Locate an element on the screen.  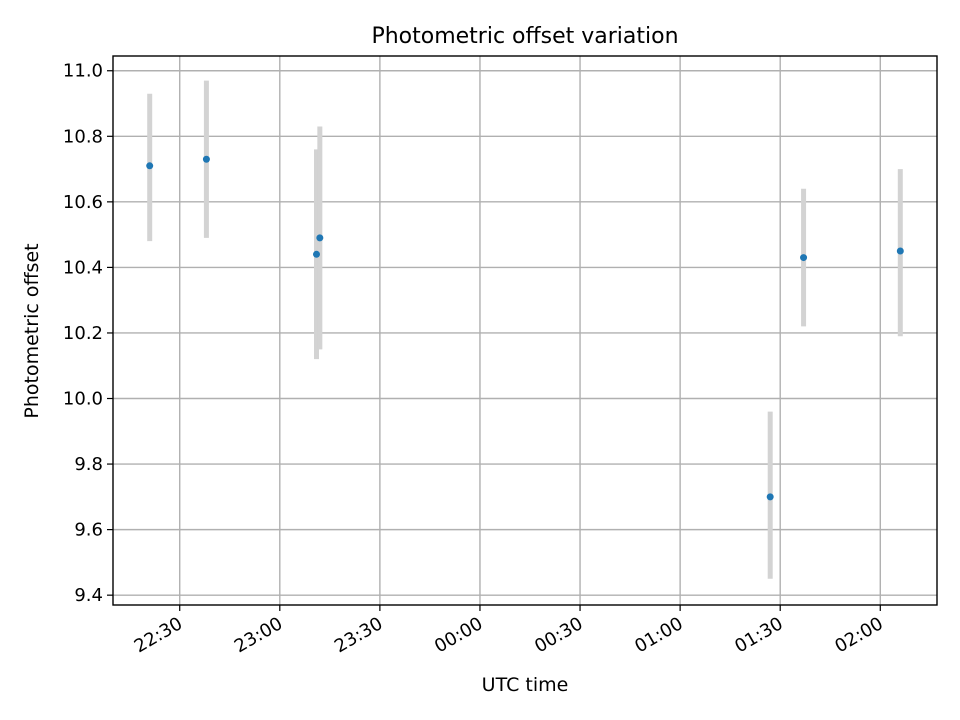
x-tick-label: 02:00 is located at coordinates (858, 635).